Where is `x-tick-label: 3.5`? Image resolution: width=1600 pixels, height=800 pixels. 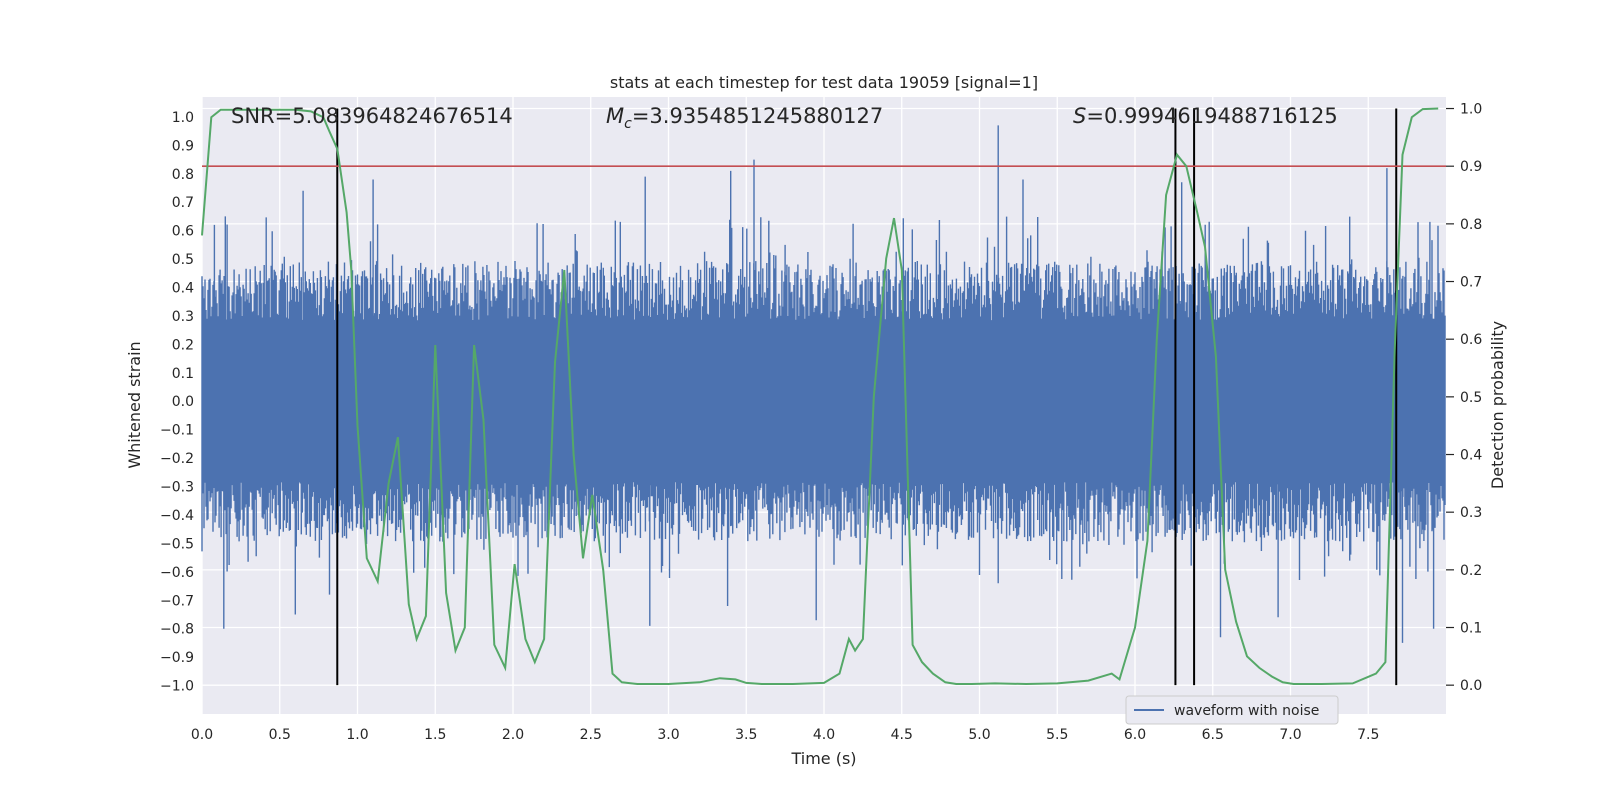
x-tick-label: 3.5 is located at coordinates (746, 735).